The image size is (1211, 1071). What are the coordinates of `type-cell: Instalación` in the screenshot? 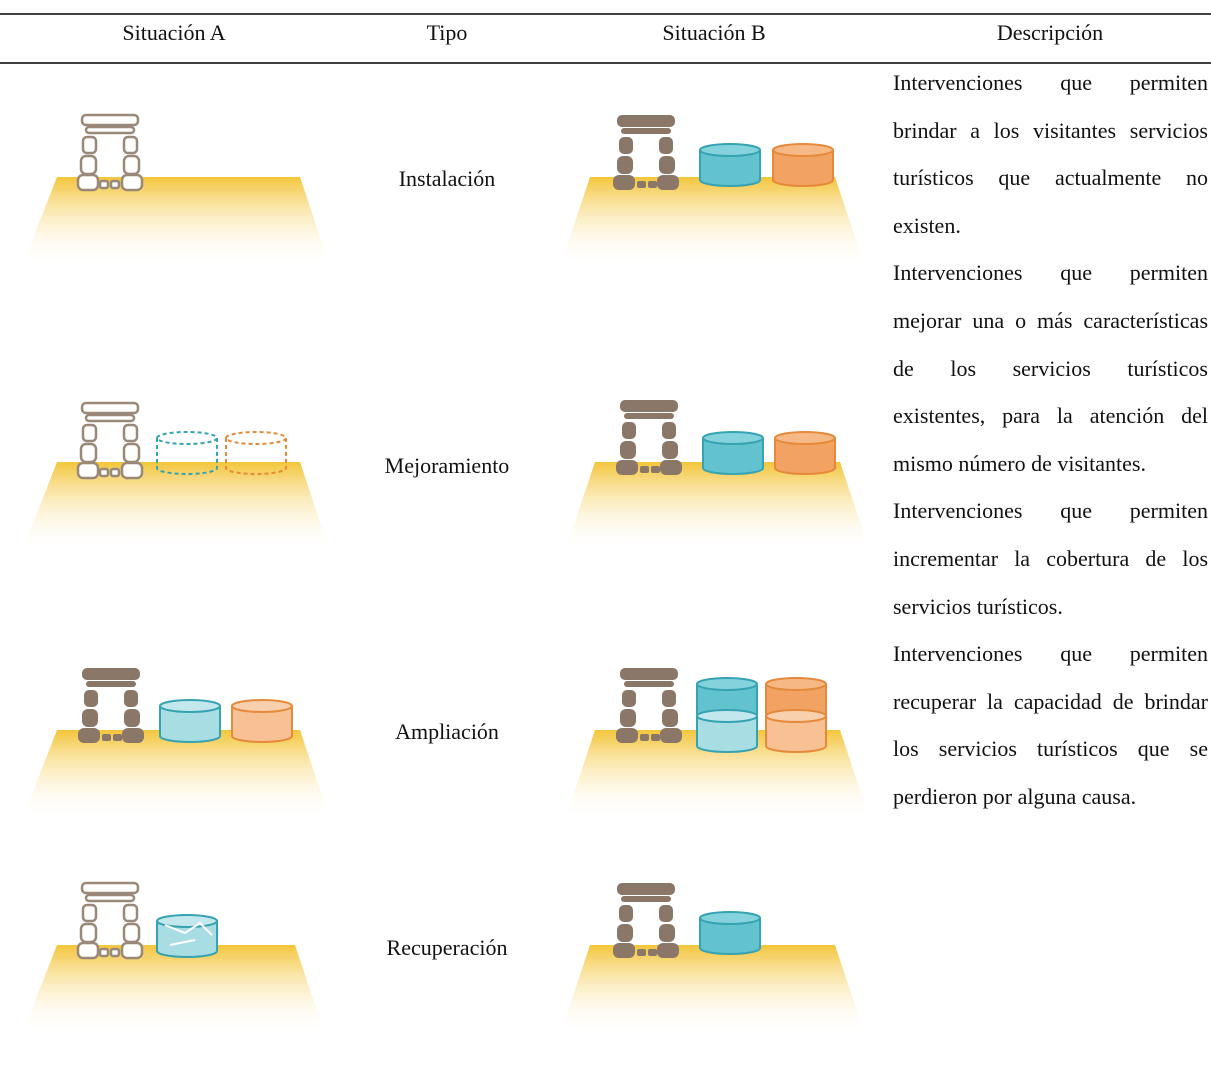 It's located at (447, 178).